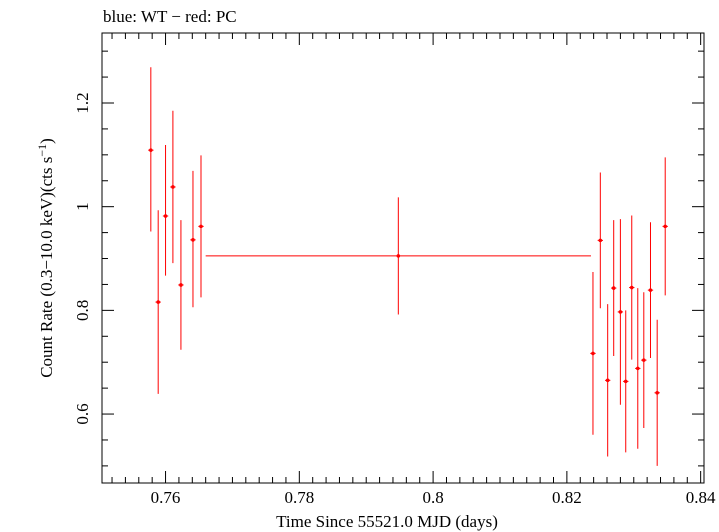  Describe the element at coordinates (387, 521) in the screenshot. I see `x-axis-label: Time Since 55521.0 MJD (days)` at that location.